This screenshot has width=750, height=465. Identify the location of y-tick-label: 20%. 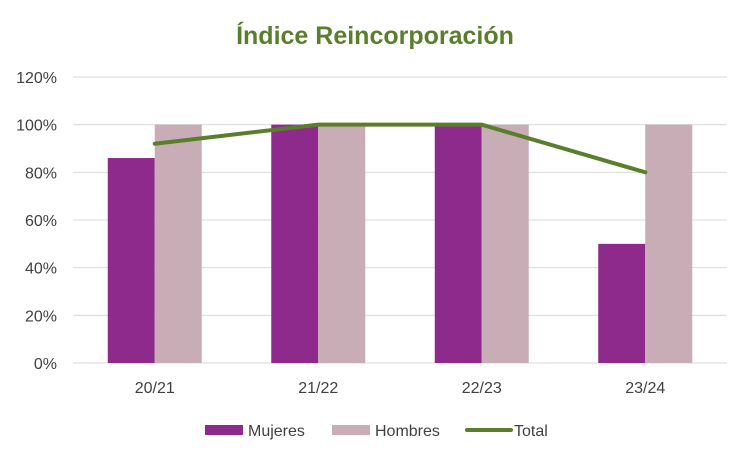
(41, 316).